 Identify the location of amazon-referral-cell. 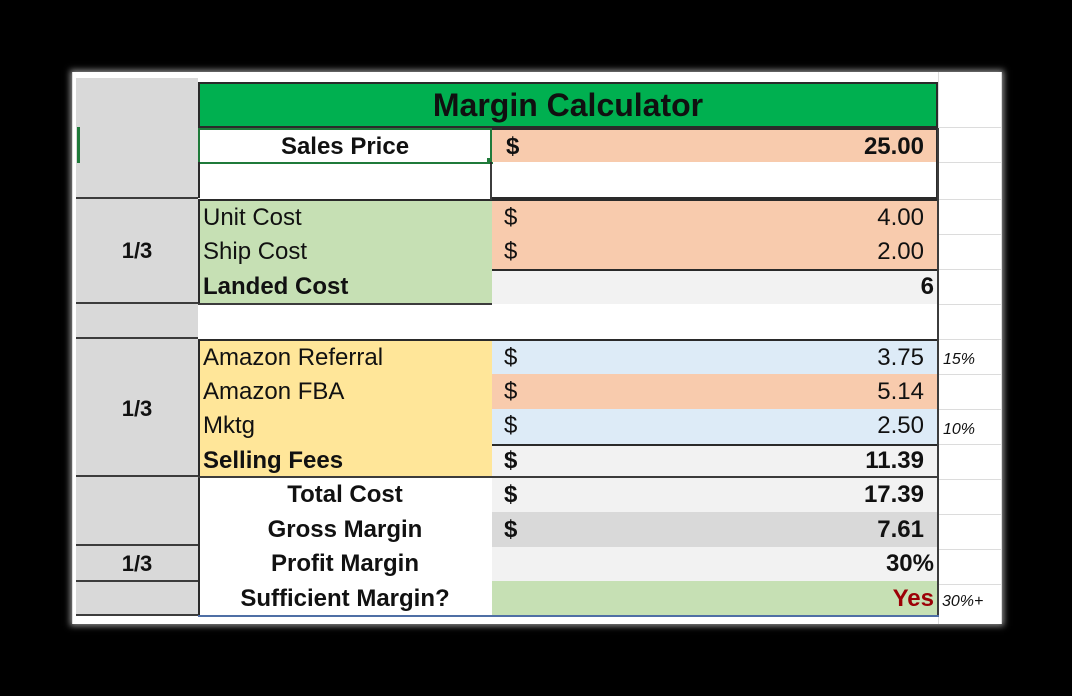
(715, 356).